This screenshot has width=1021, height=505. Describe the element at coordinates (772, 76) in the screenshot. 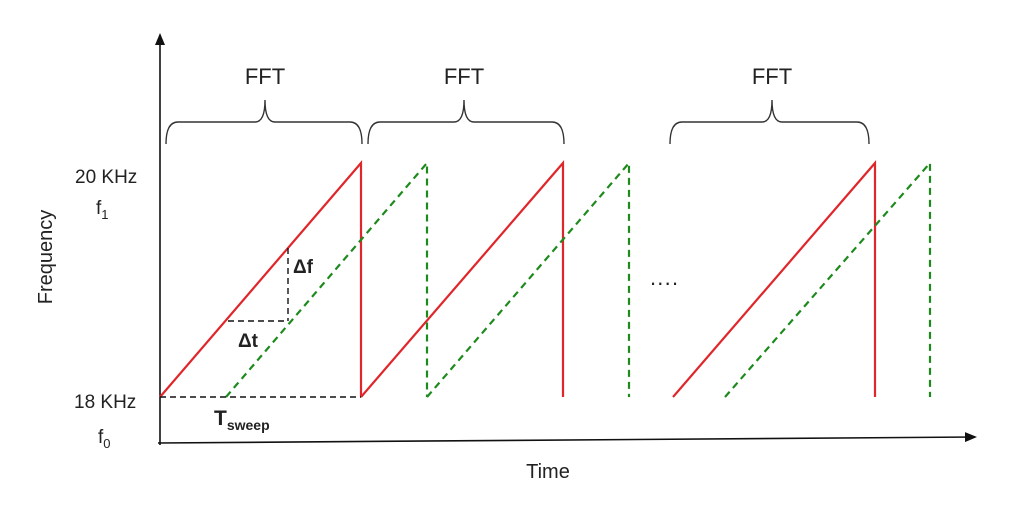

I see `fft-label-3: FFT` at that location.